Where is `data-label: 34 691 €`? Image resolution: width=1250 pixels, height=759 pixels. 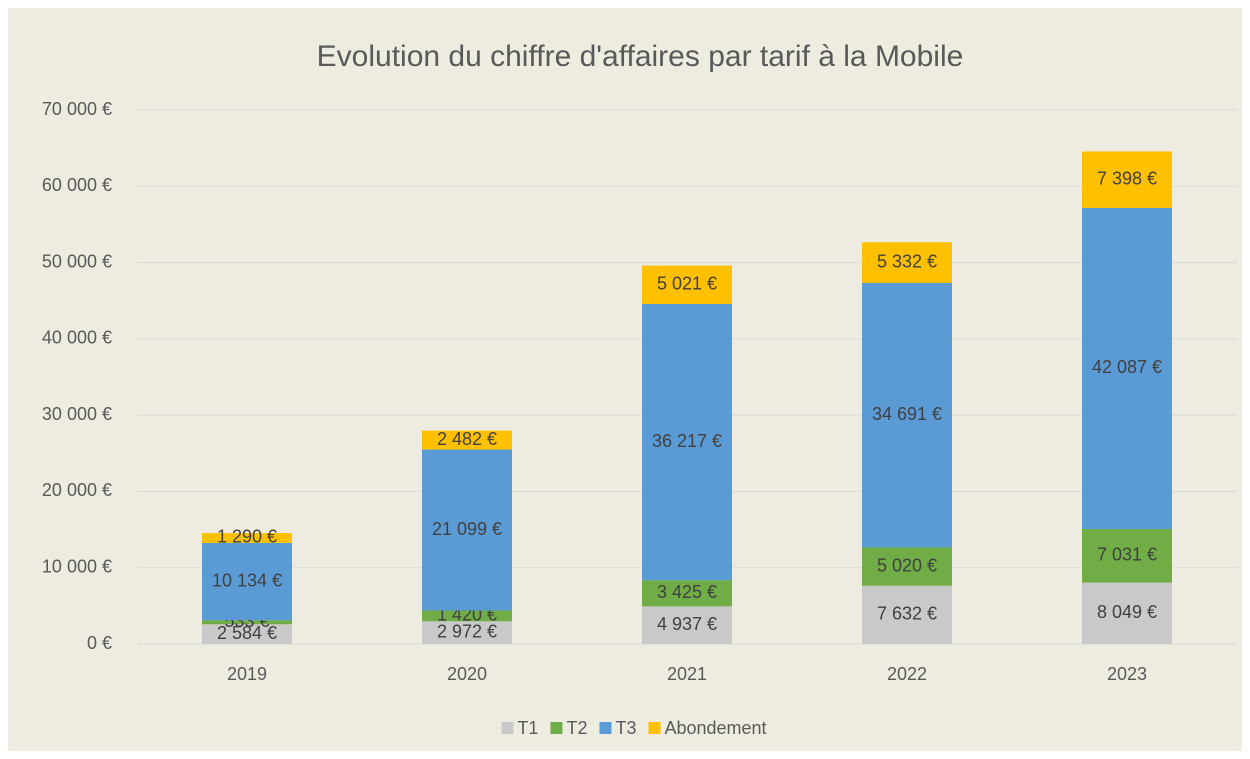
data-label: 34 691 € is located at coordinates (907, 414).